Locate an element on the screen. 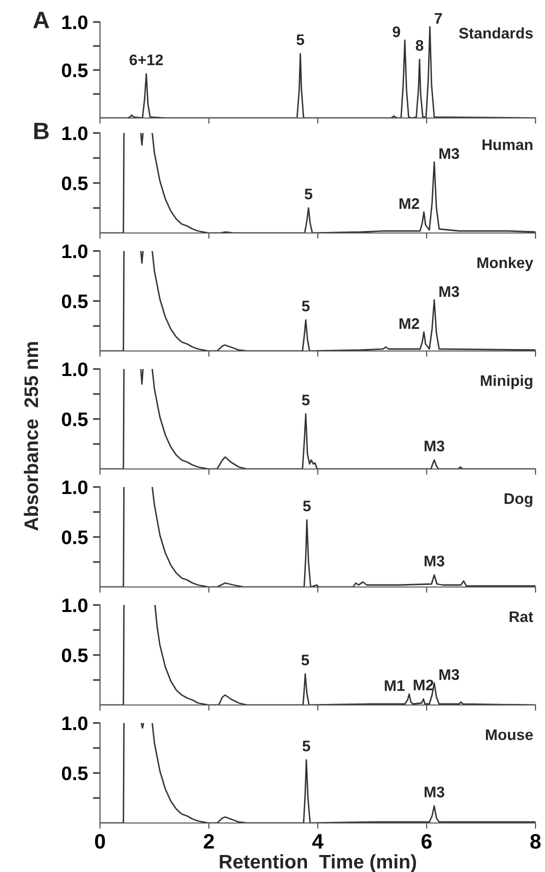 The image size is (545, 872). chart-title: Minipig is located at coordinates (506, 382).